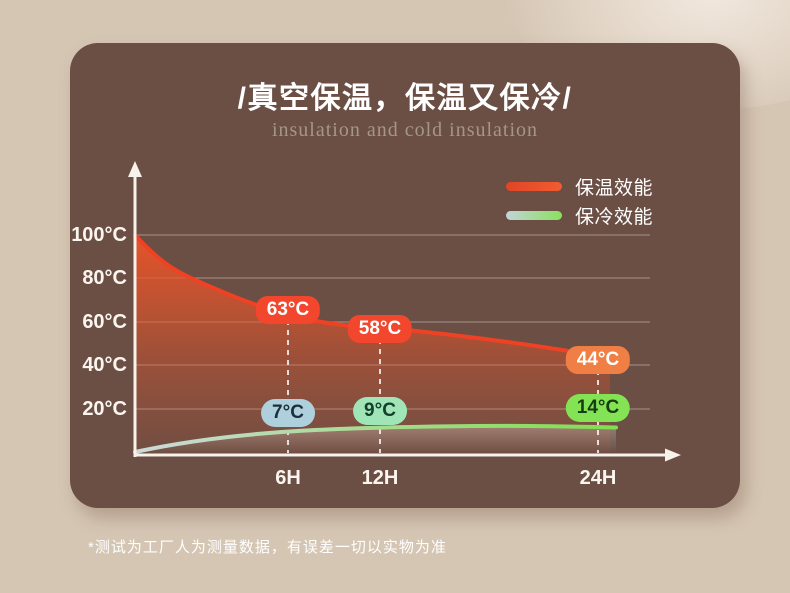  I want to click on y-axis-tick-80: 80°C, so click(104, 278).